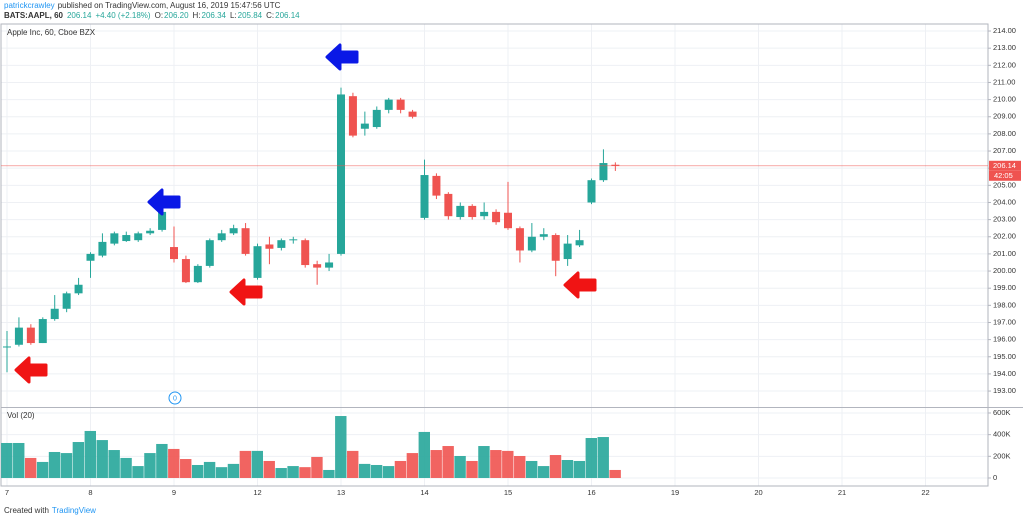 The width and height of the screenshot is (1024, 521). Describe the element at coordinates (50, 510) in the screenshot. I see `footer: Created with TradingView` at that location.